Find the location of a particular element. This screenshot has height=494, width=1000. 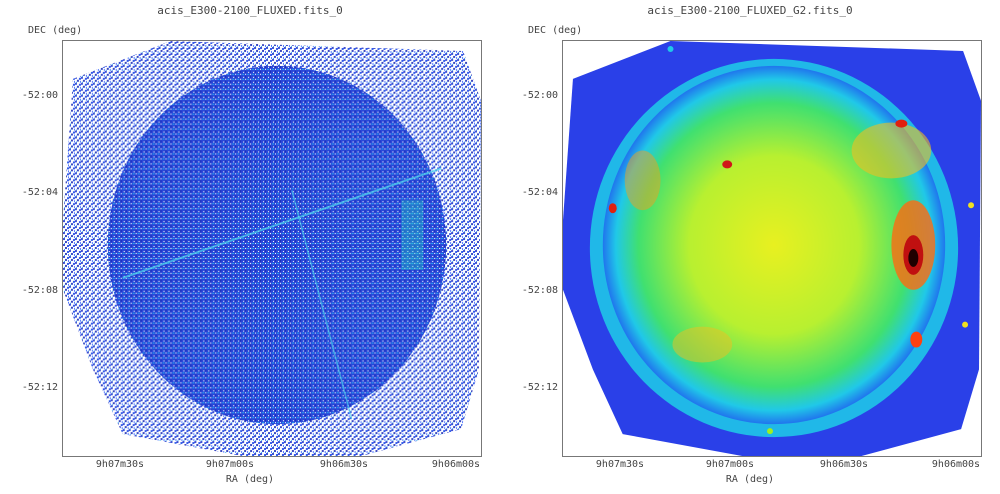

right-dec-tick-3: -52:12 is located at coordinates (539, 387).